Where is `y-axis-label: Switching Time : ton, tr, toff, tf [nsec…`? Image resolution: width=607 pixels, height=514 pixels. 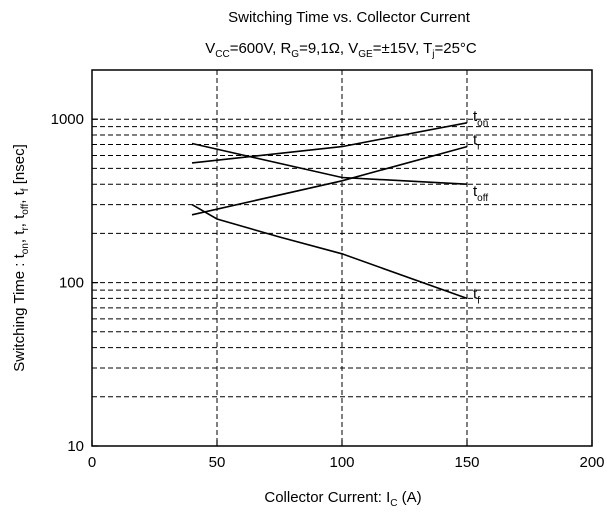 y-axis-label: Switching Time : ton, tr, toff, tf [nsec… is located at coordinates (21, 257).